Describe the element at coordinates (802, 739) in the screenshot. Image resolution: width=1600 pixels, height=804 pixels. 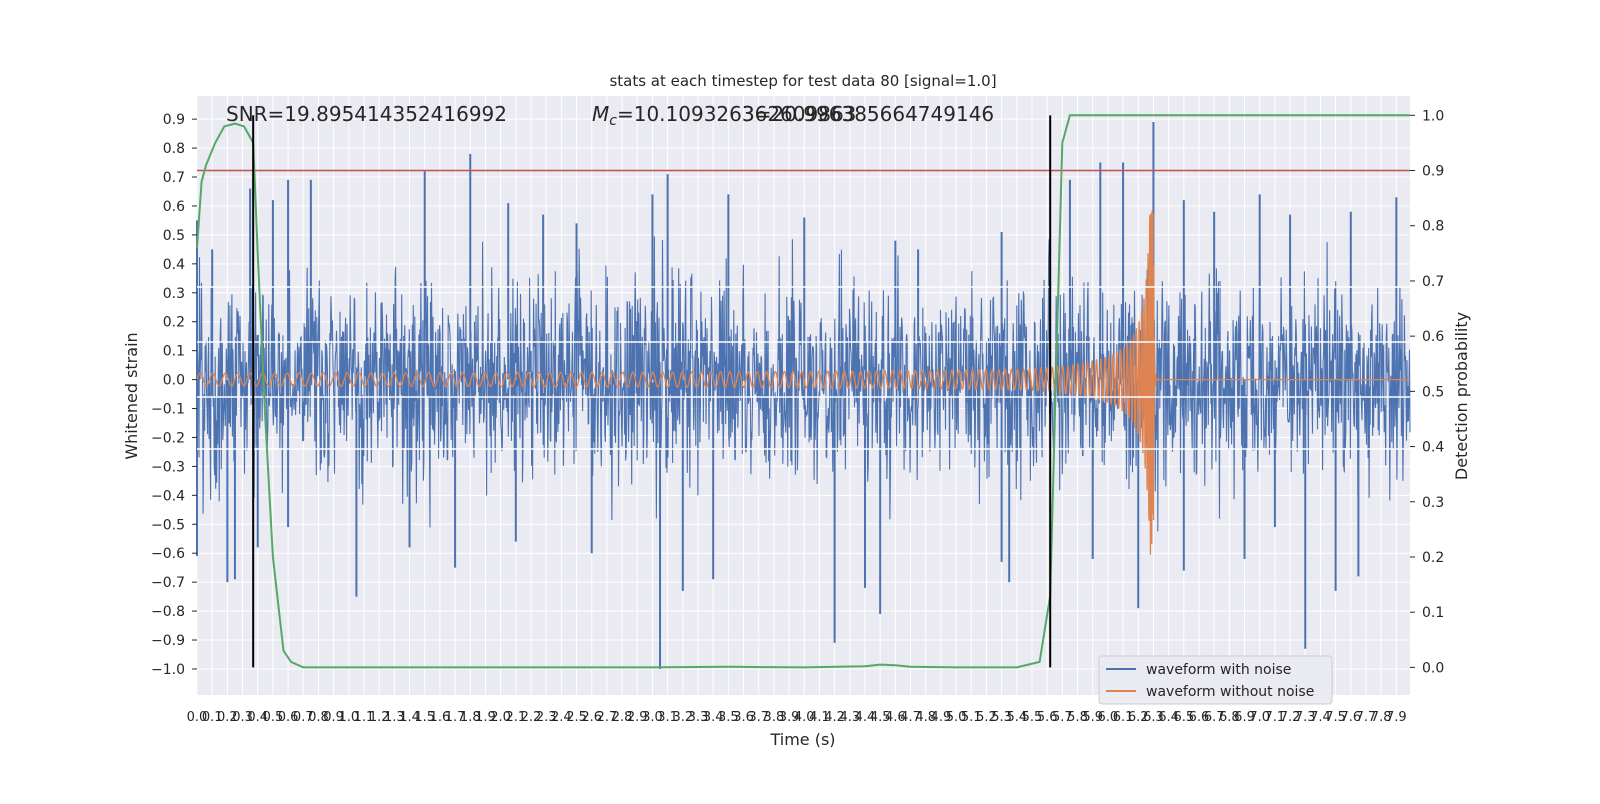
I see `x-axis-label: Time (s)` at that location.